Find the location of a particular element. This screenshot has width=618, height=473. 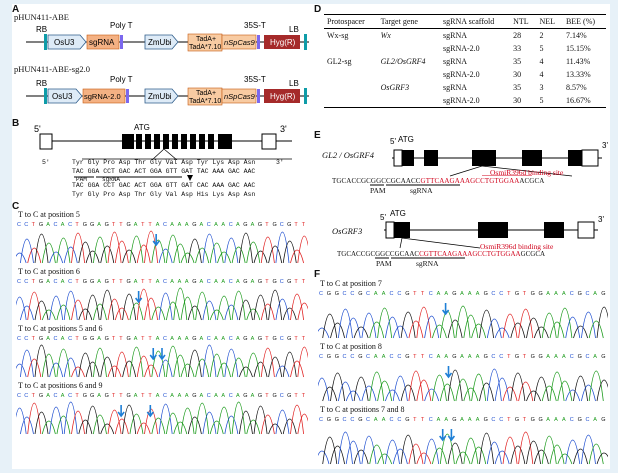

gene-structure-b: 5' 3' ATG is located at coordinates (163, 141).